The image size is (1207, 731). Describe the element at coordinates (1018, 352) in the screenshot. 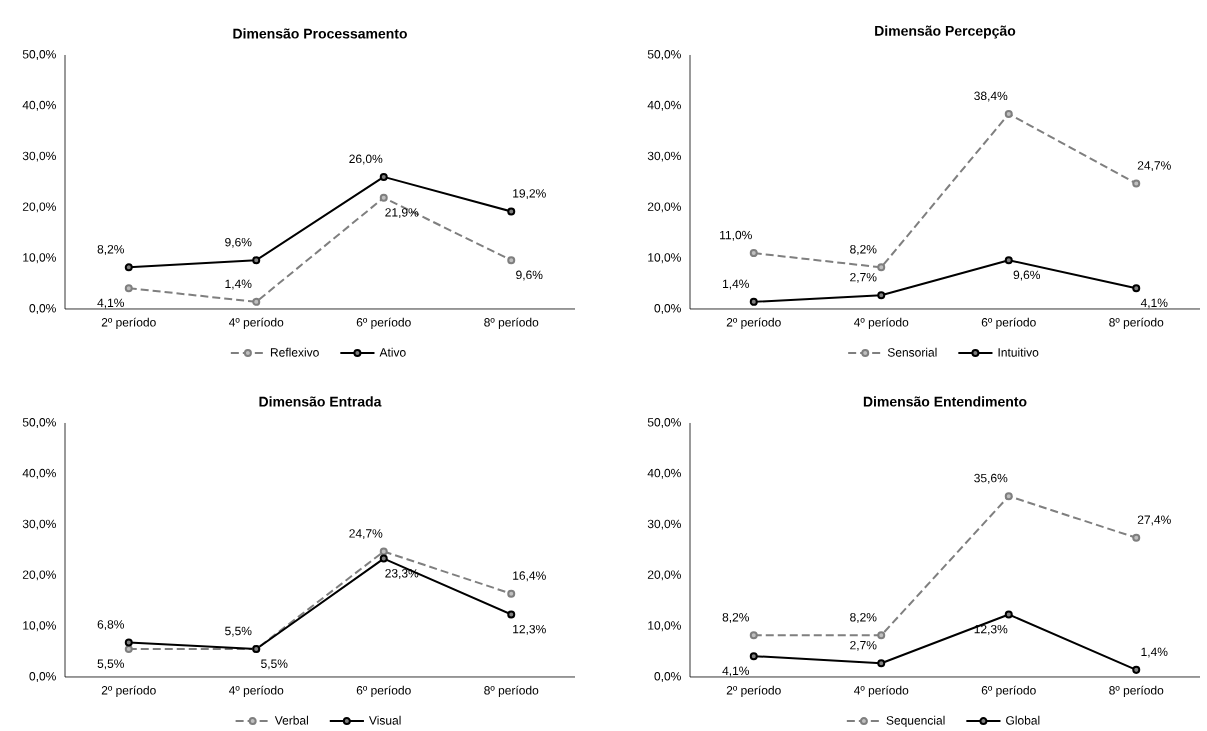

I see `legend-label: Intuitivo` at that location.